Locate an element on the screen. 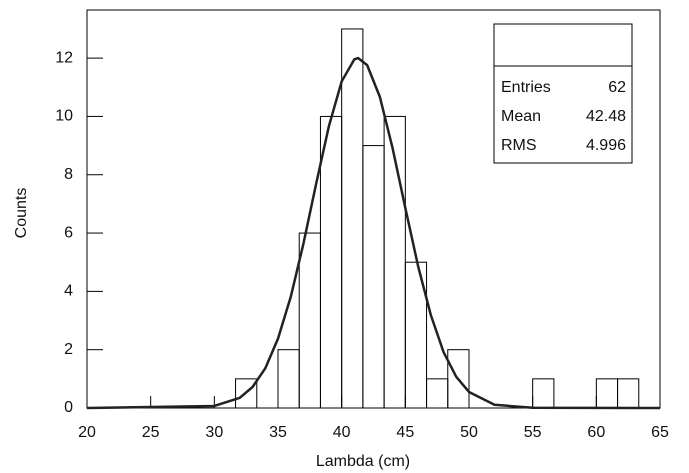 The height and width of the screenshot is (473, 689). stats-label: RMS is located at coordinates (519, 145).